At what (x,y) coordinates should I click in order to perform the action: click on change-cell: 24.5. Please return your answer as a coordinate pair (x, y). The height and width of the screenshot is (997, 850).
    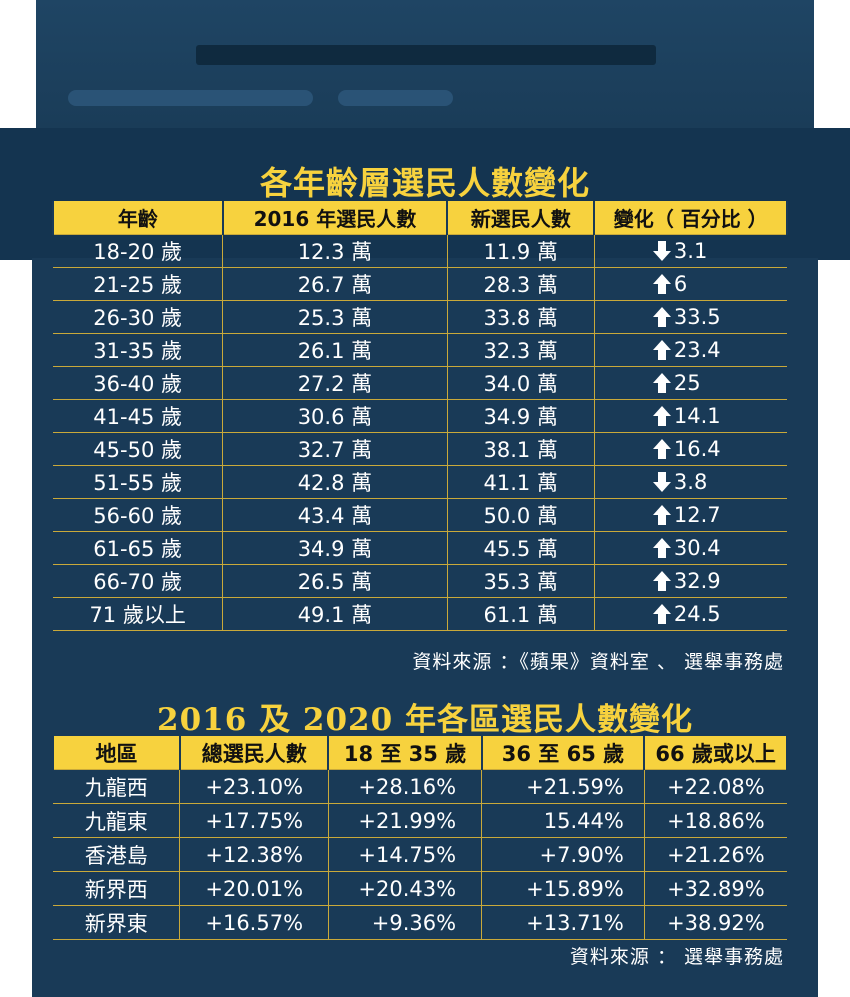
    Looking at the image, I should click on (690, 614).